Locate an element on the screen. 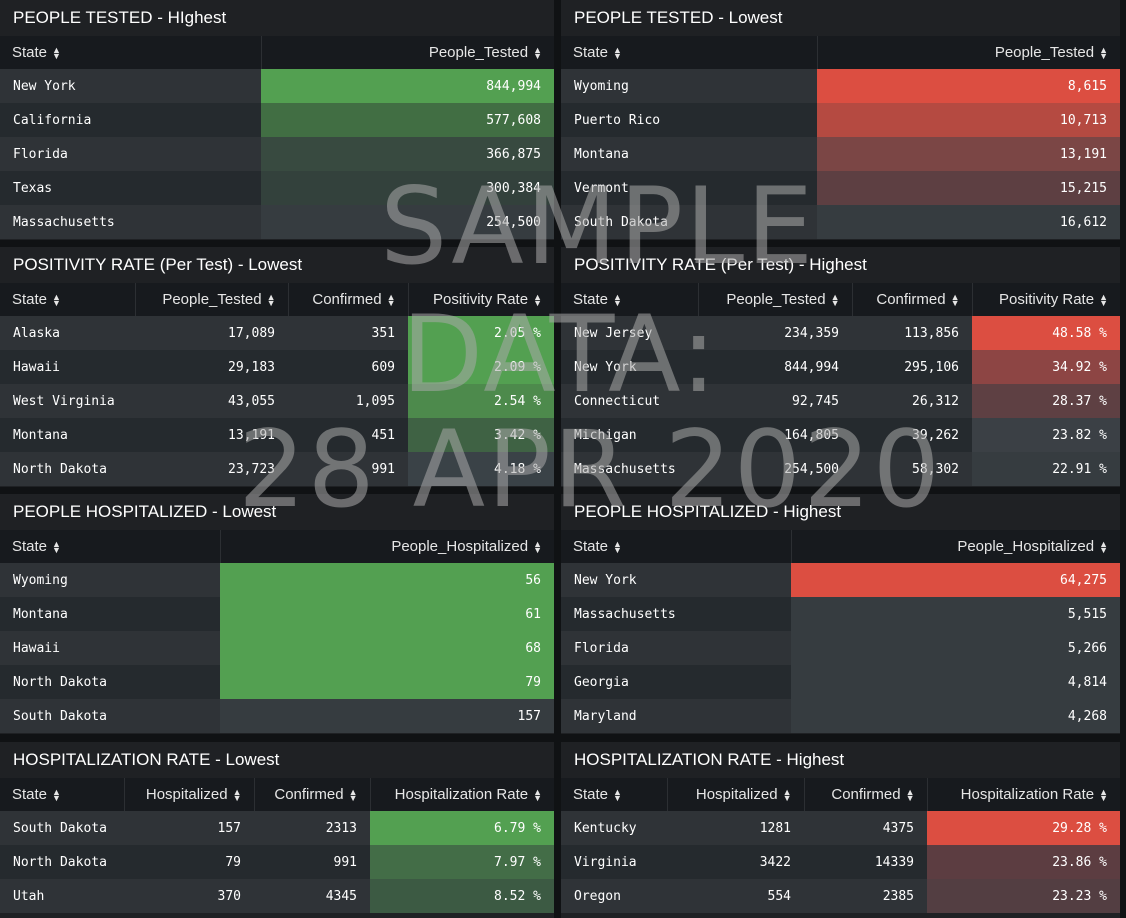  value-cell: 234,359 is located at coordinates (775, 333).